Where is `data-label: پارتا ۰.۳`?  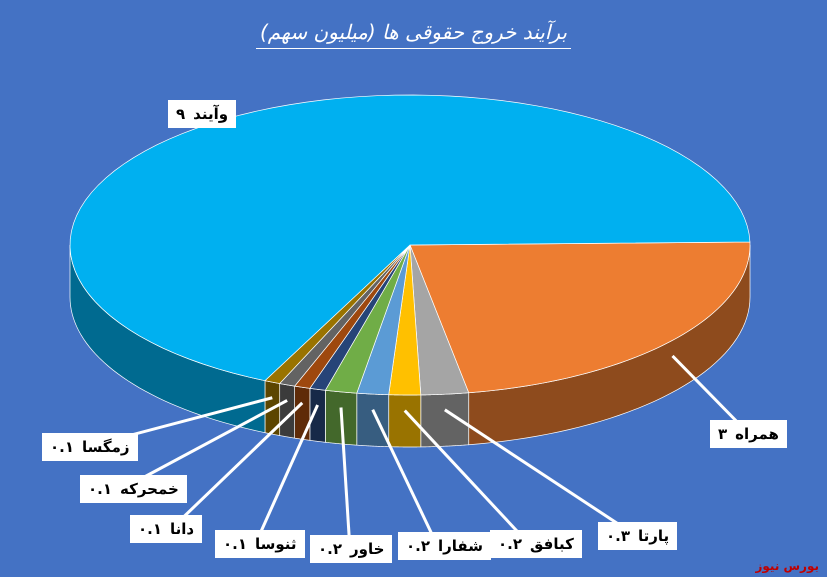 data-label: پارتا ۰.۳ is located at coordinates (638, 536).